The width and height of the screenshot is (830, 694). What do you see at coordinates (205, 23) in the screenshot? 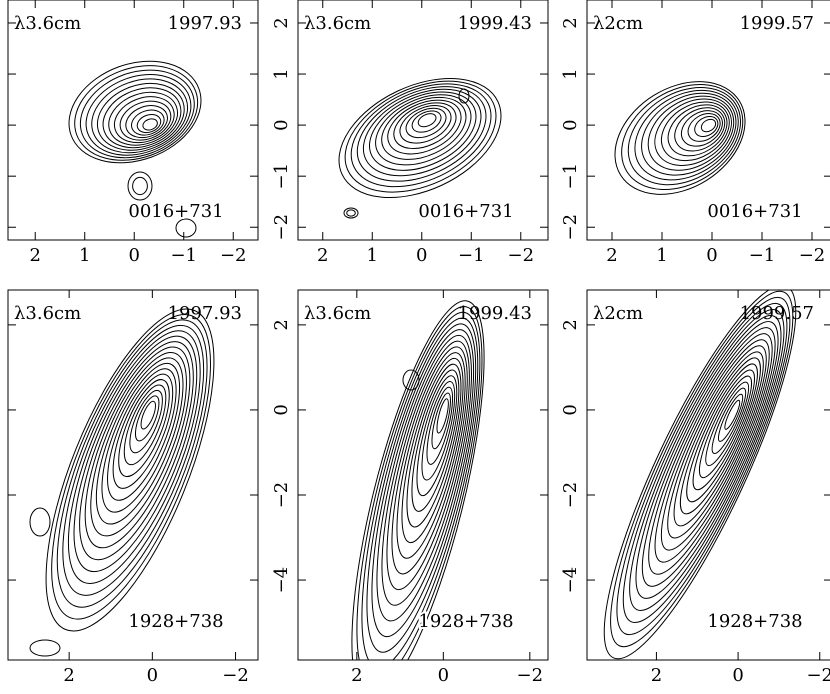
I see `epoch-label: 1997.93` at bounding box center [205, 23].